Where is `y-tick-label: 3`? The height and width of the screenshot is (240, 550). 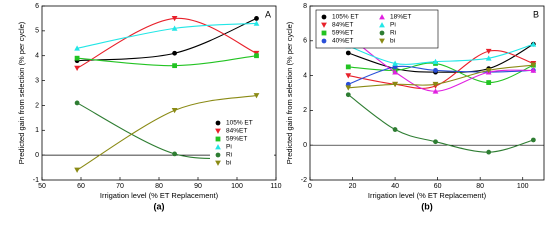 y-tick-label: 3 is located at coordinates (37, 80).